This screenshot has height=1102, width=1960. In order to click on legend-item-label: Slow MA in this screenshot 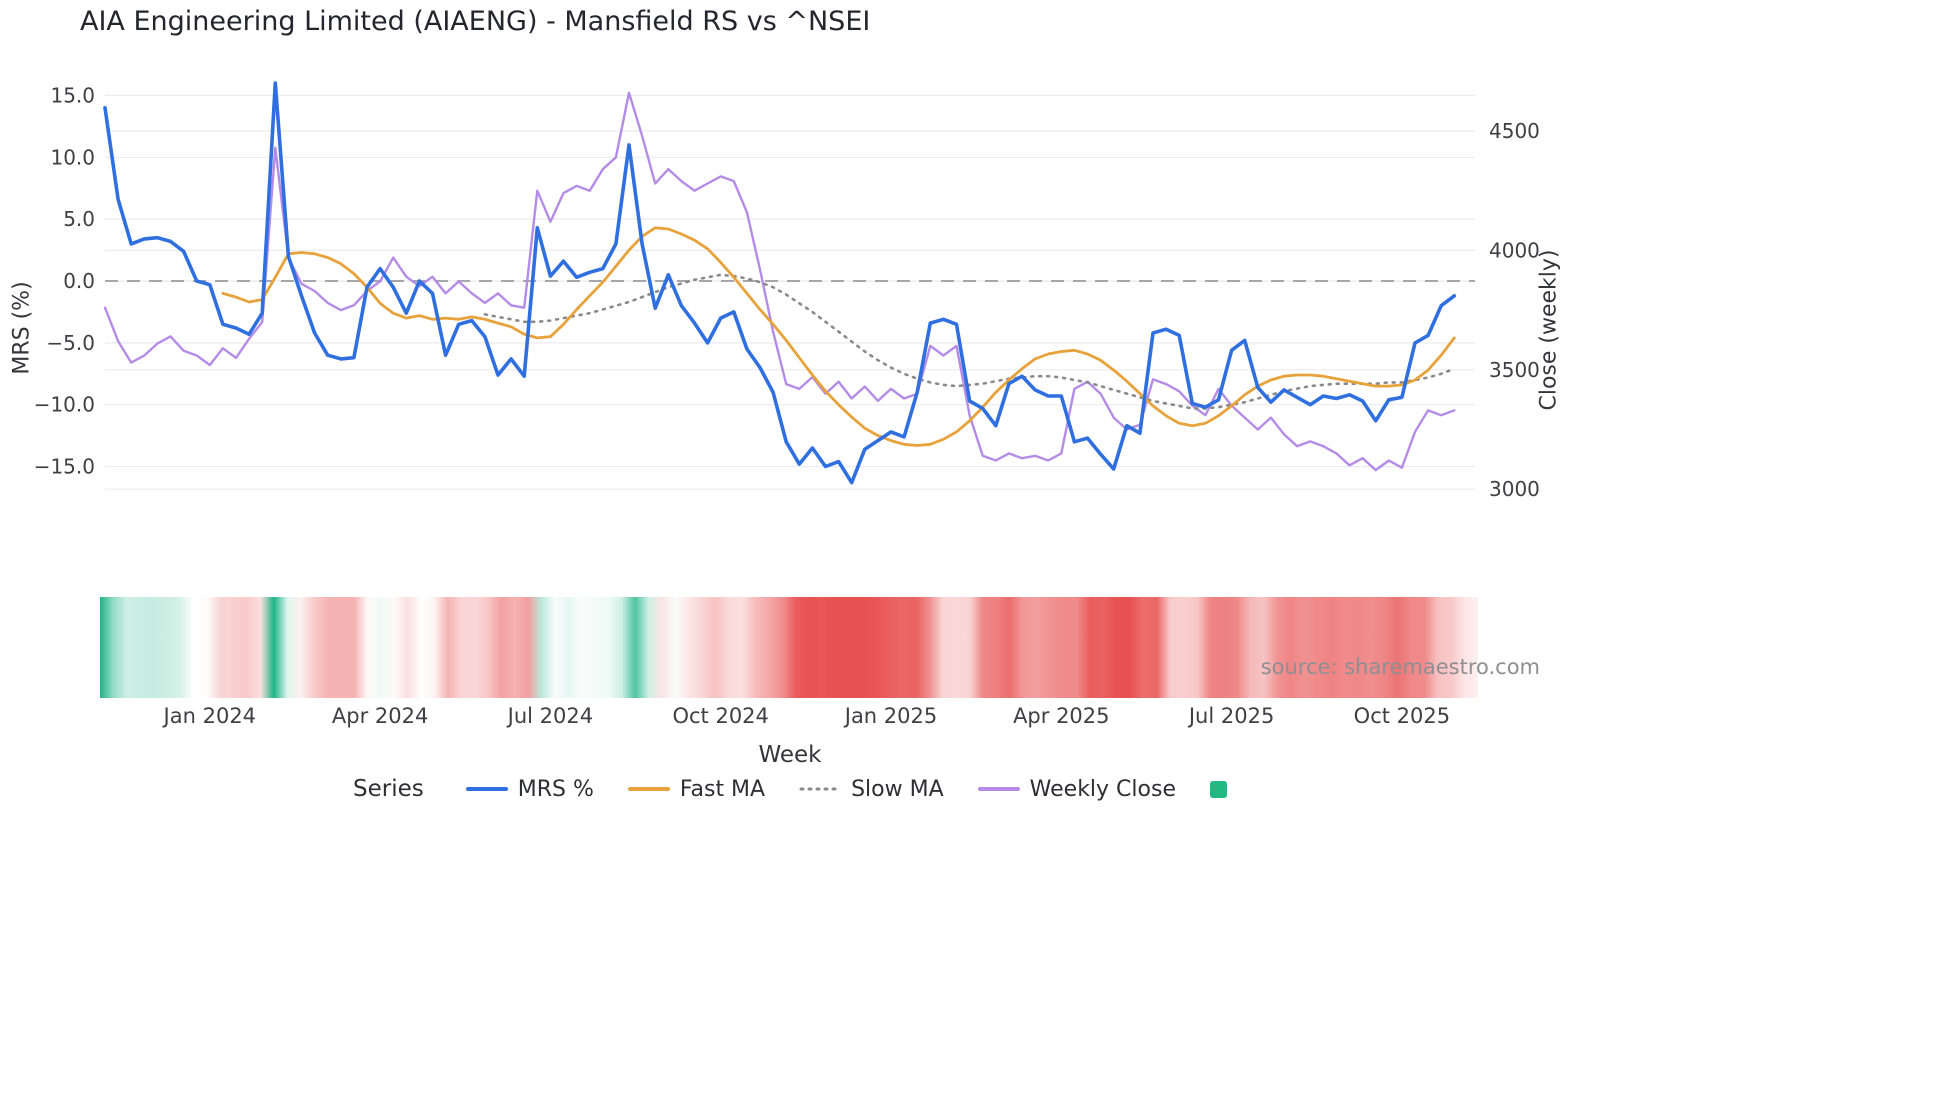, I will do `click(897, 789)`.